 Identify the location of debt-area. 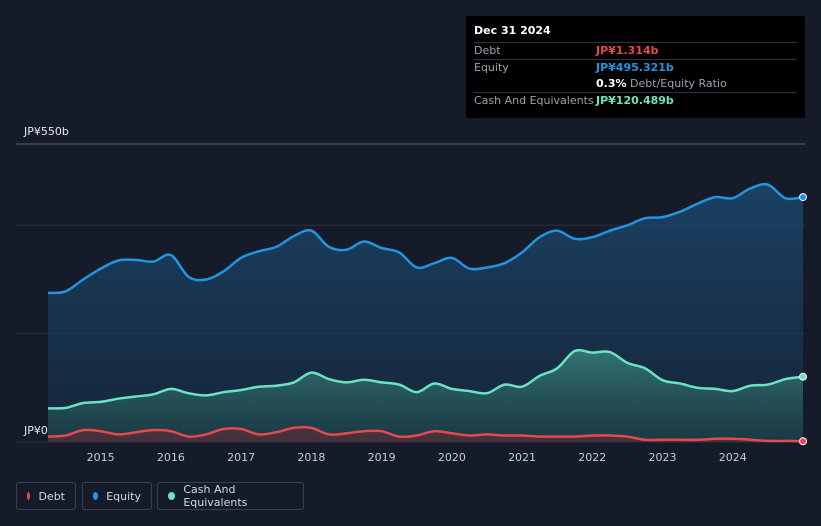
(425, 434).